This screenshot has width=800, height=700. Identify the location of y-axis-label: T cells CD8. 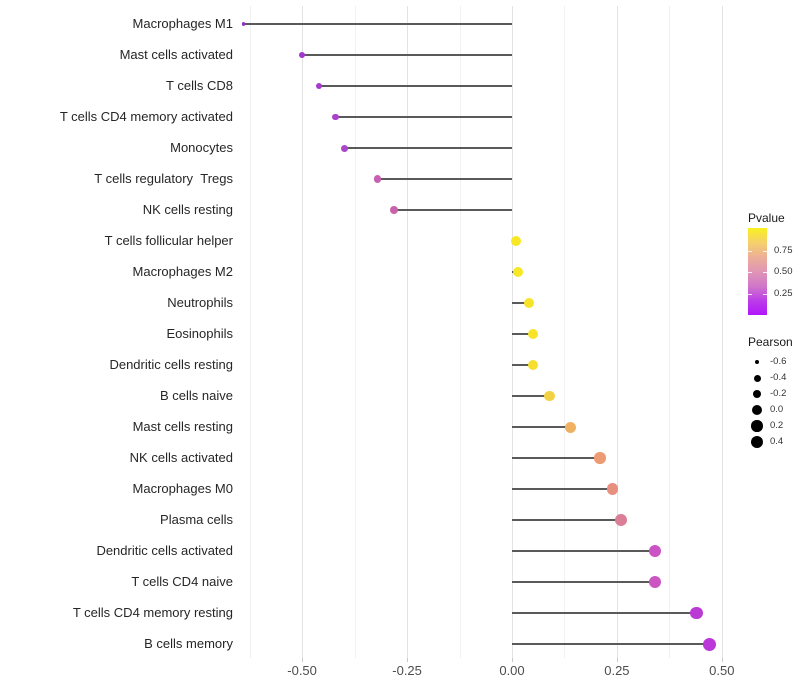
(199, 85).